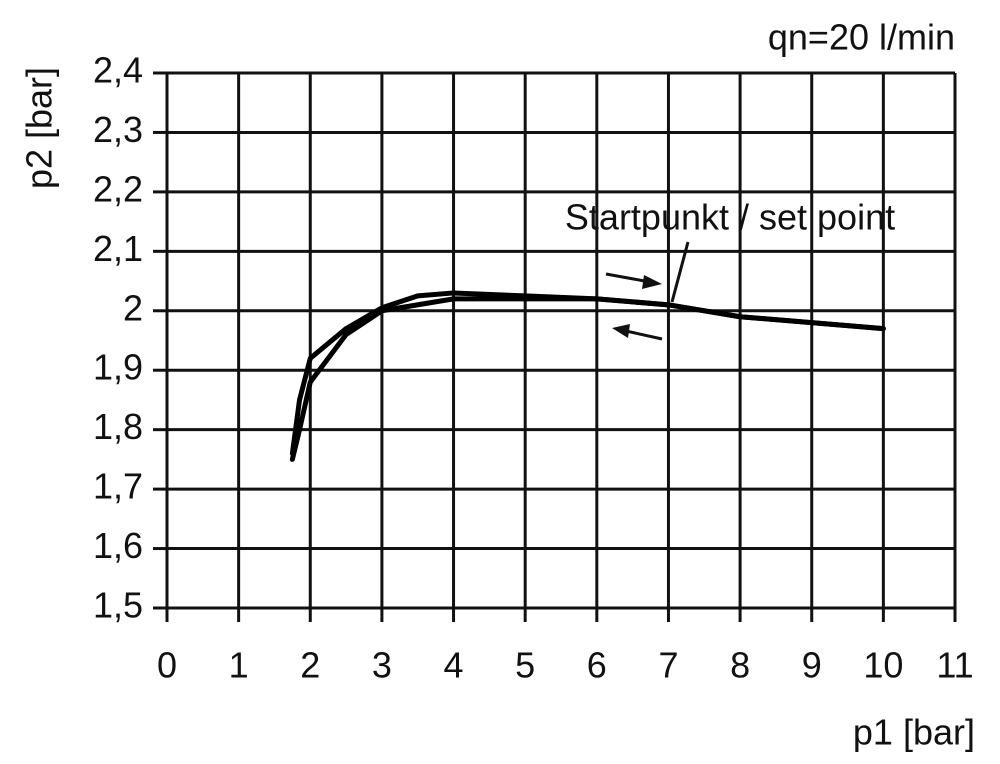 The height and width of the screenshot is (764, 1000). What do you see at coordinates (883, 665) in the screenshot?
I see `x-tick-label: 10` at bounding box center [883, 665].